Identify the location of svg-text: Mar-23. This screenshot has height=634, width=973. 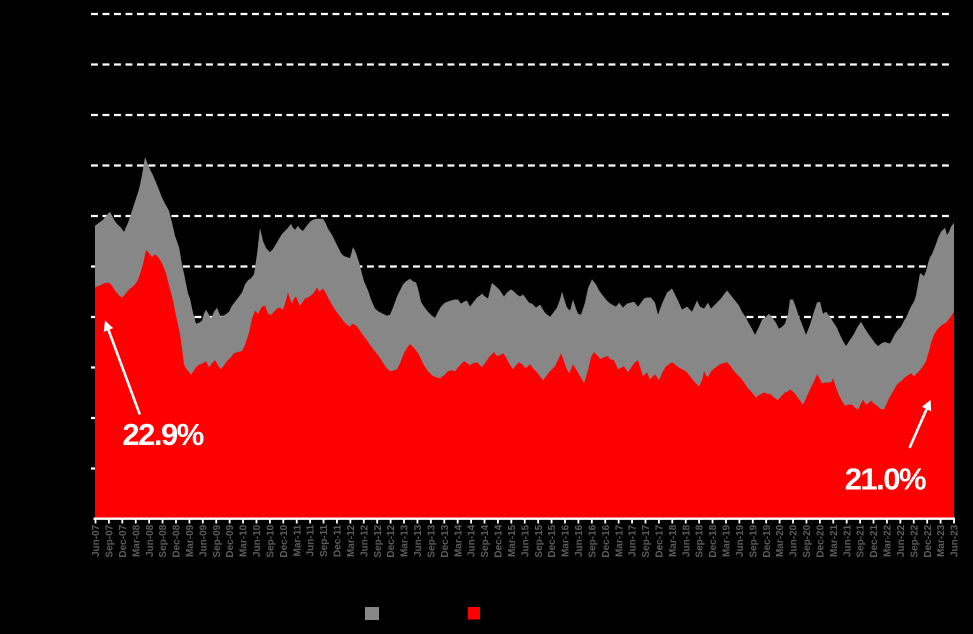
(941, 540).